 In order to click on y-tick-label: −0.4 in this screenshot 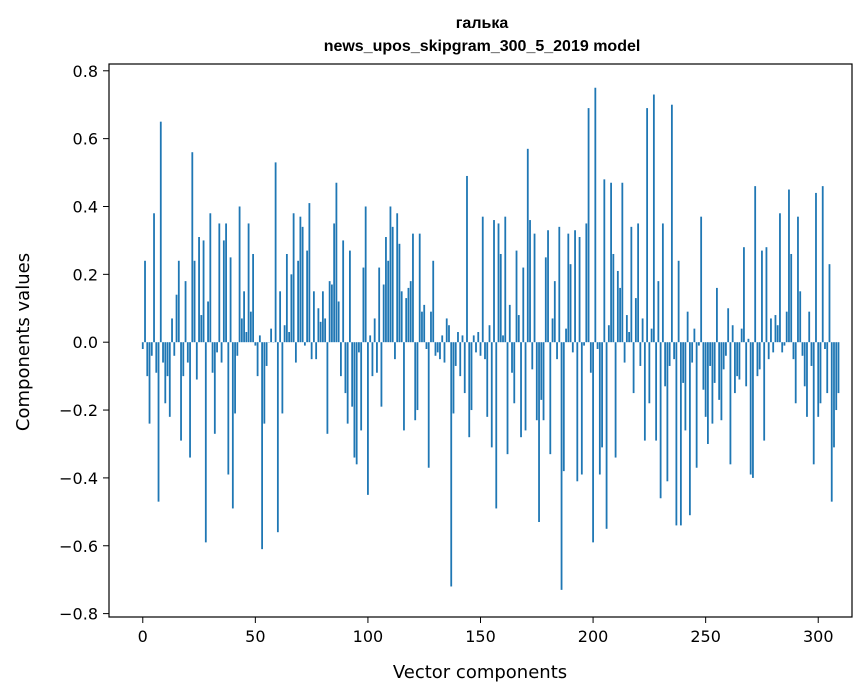, I will do `click(78, 478)`.